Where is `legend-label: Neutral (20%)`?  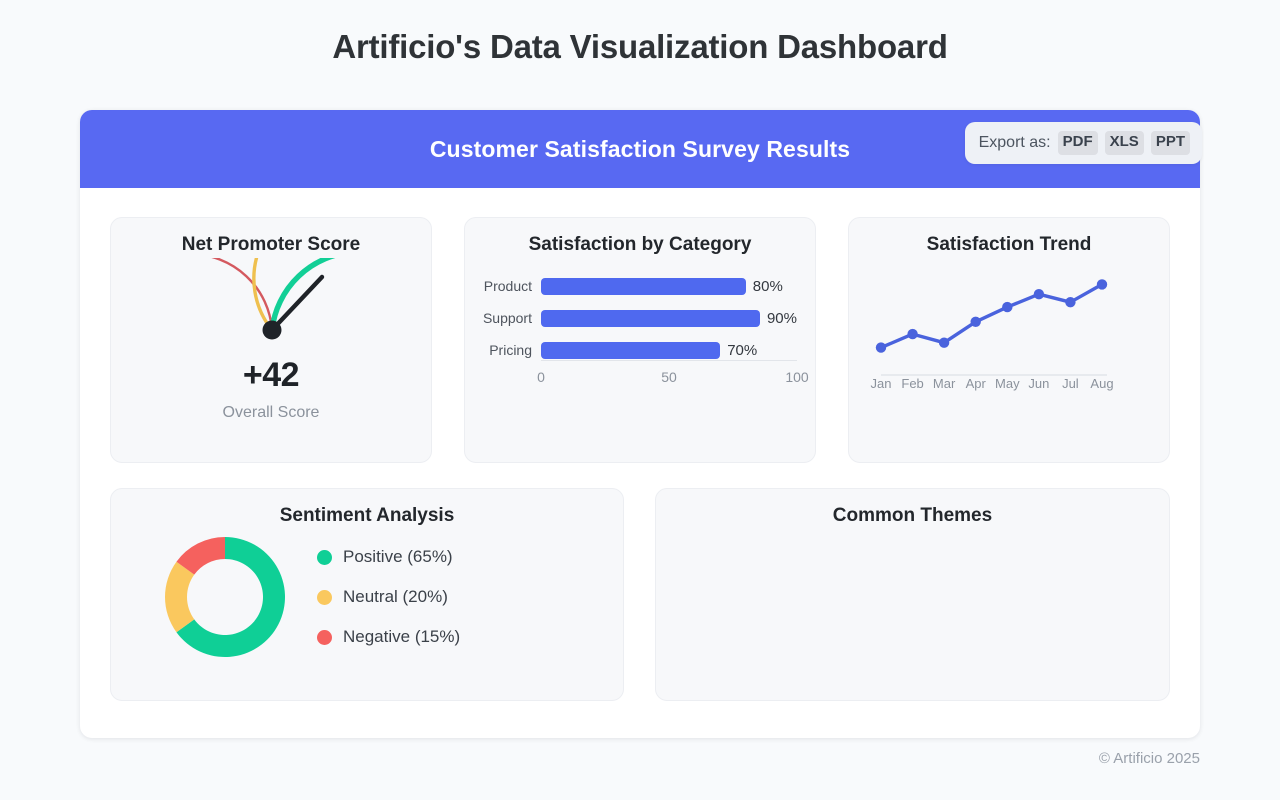
legend-label: Neutral (20%) is located at coordinates (395, 596).